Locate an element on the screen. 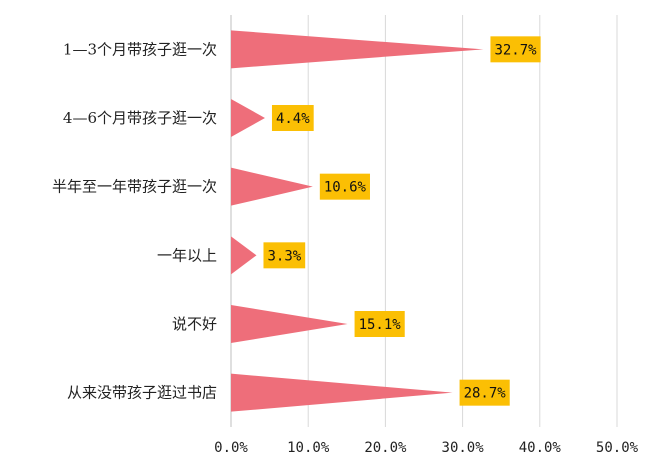  data-label: 4.4% is located at coordinates (292, 118).